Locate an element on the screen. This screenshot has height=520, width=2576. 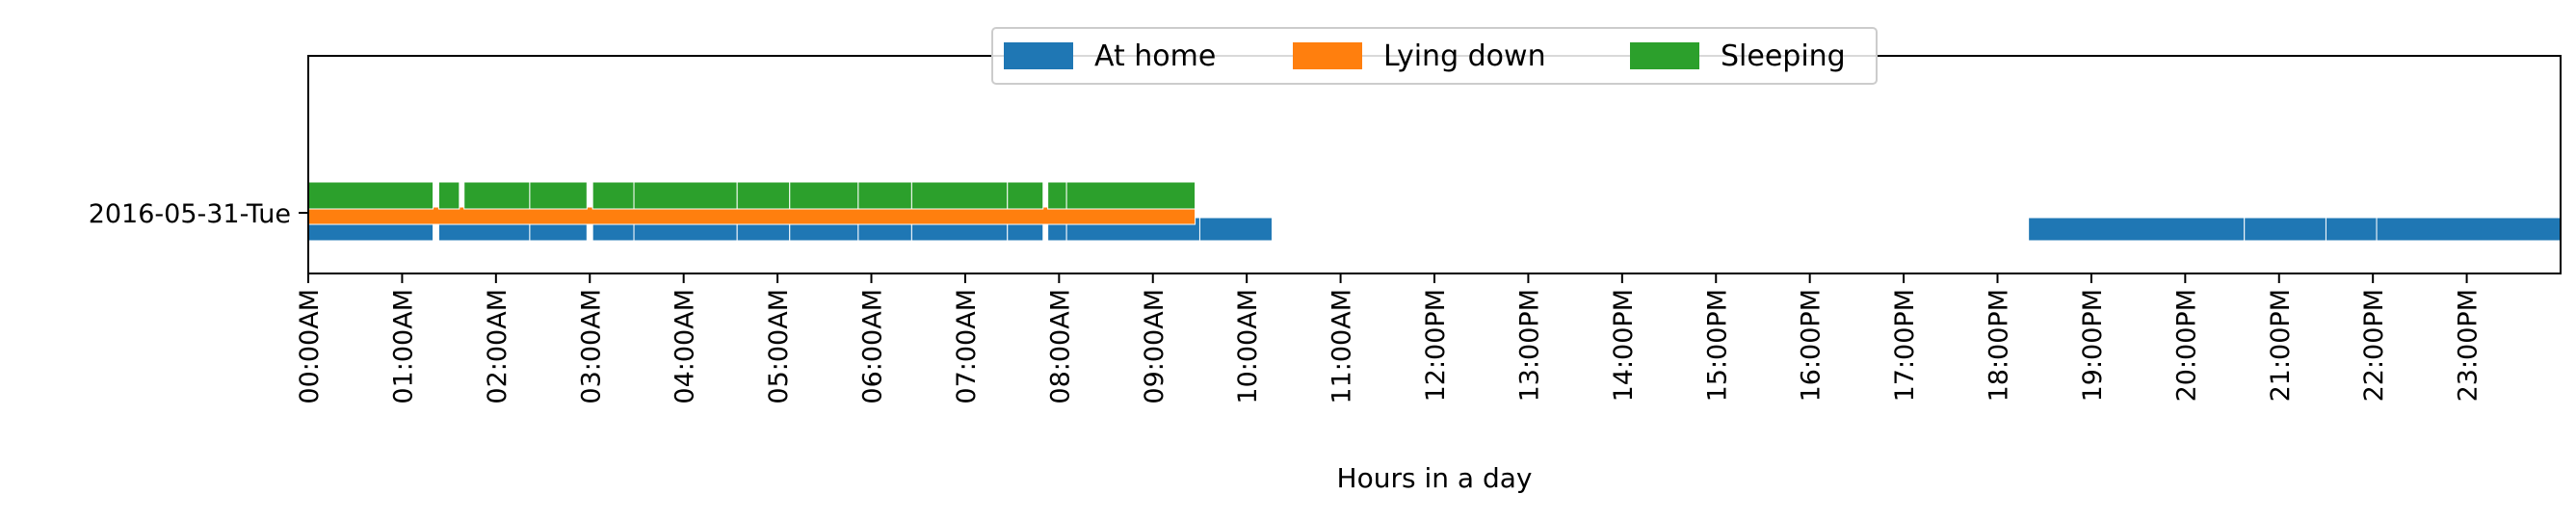
x-tick-label: 10:00AM is located at coordinates (1248, 346).